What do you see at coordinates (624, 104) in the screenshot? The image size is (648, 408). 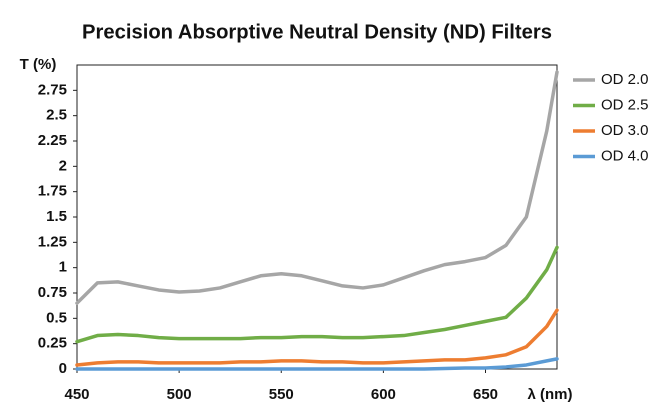 I see `legend-text: OD 2.5` at bounding box center [624, 104].